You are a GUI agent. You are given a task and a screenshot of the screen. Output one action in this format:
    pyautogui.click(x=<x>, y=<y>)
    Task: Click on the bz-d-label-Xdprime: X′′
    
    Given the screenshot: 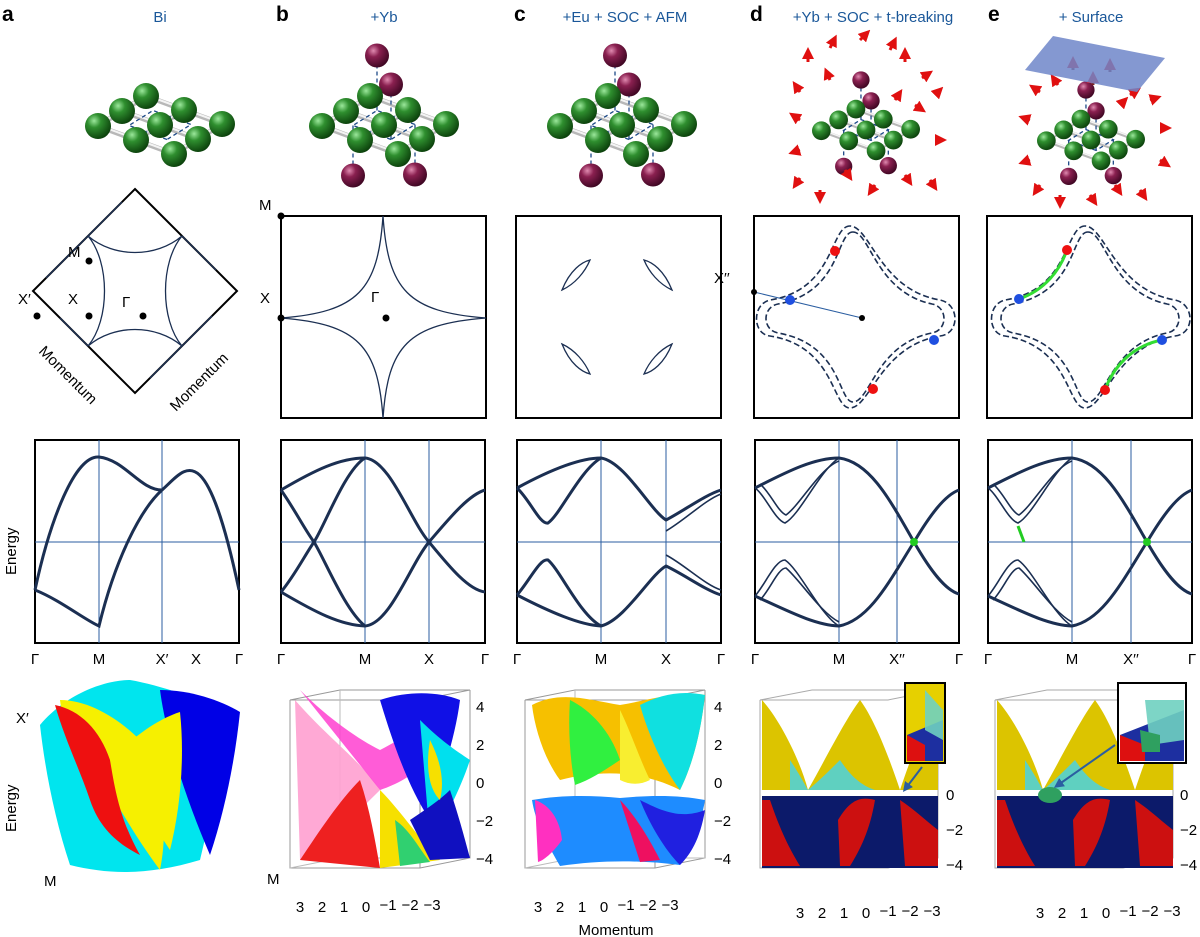 What is the action you would take?
    pyautogui.click(x=722, y=278)
    